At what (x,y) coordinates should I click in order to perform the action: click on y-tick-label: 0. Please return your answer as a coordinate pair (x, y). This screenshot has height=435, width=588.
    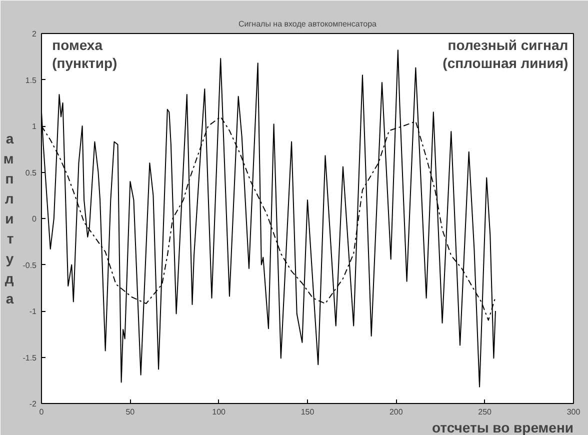
    Looking at the image, I should click on (35, 219).